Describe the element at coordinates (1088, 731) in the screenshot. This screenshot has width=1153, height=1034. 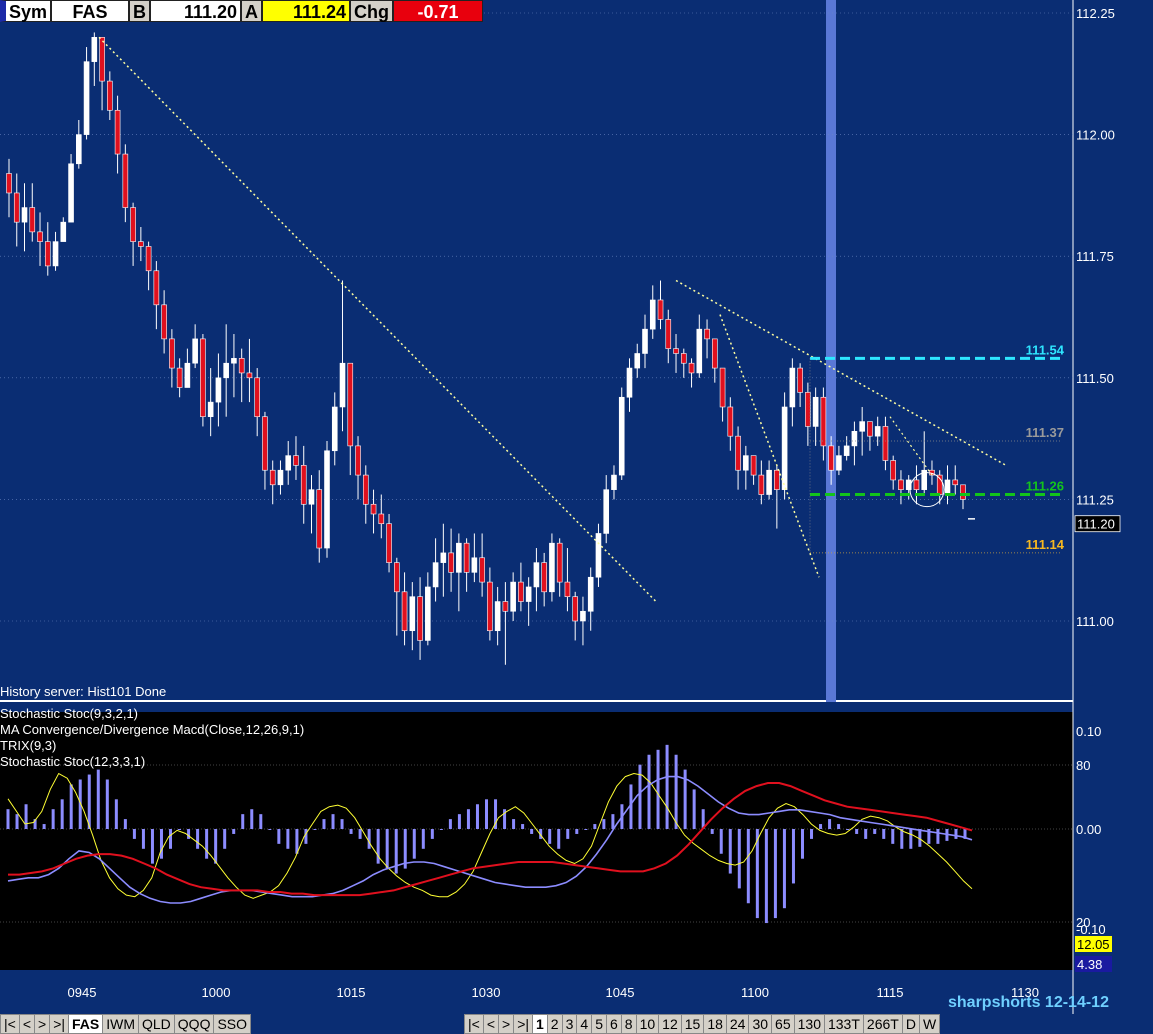
I see `indicator-tick-label: 0.10` at that location.